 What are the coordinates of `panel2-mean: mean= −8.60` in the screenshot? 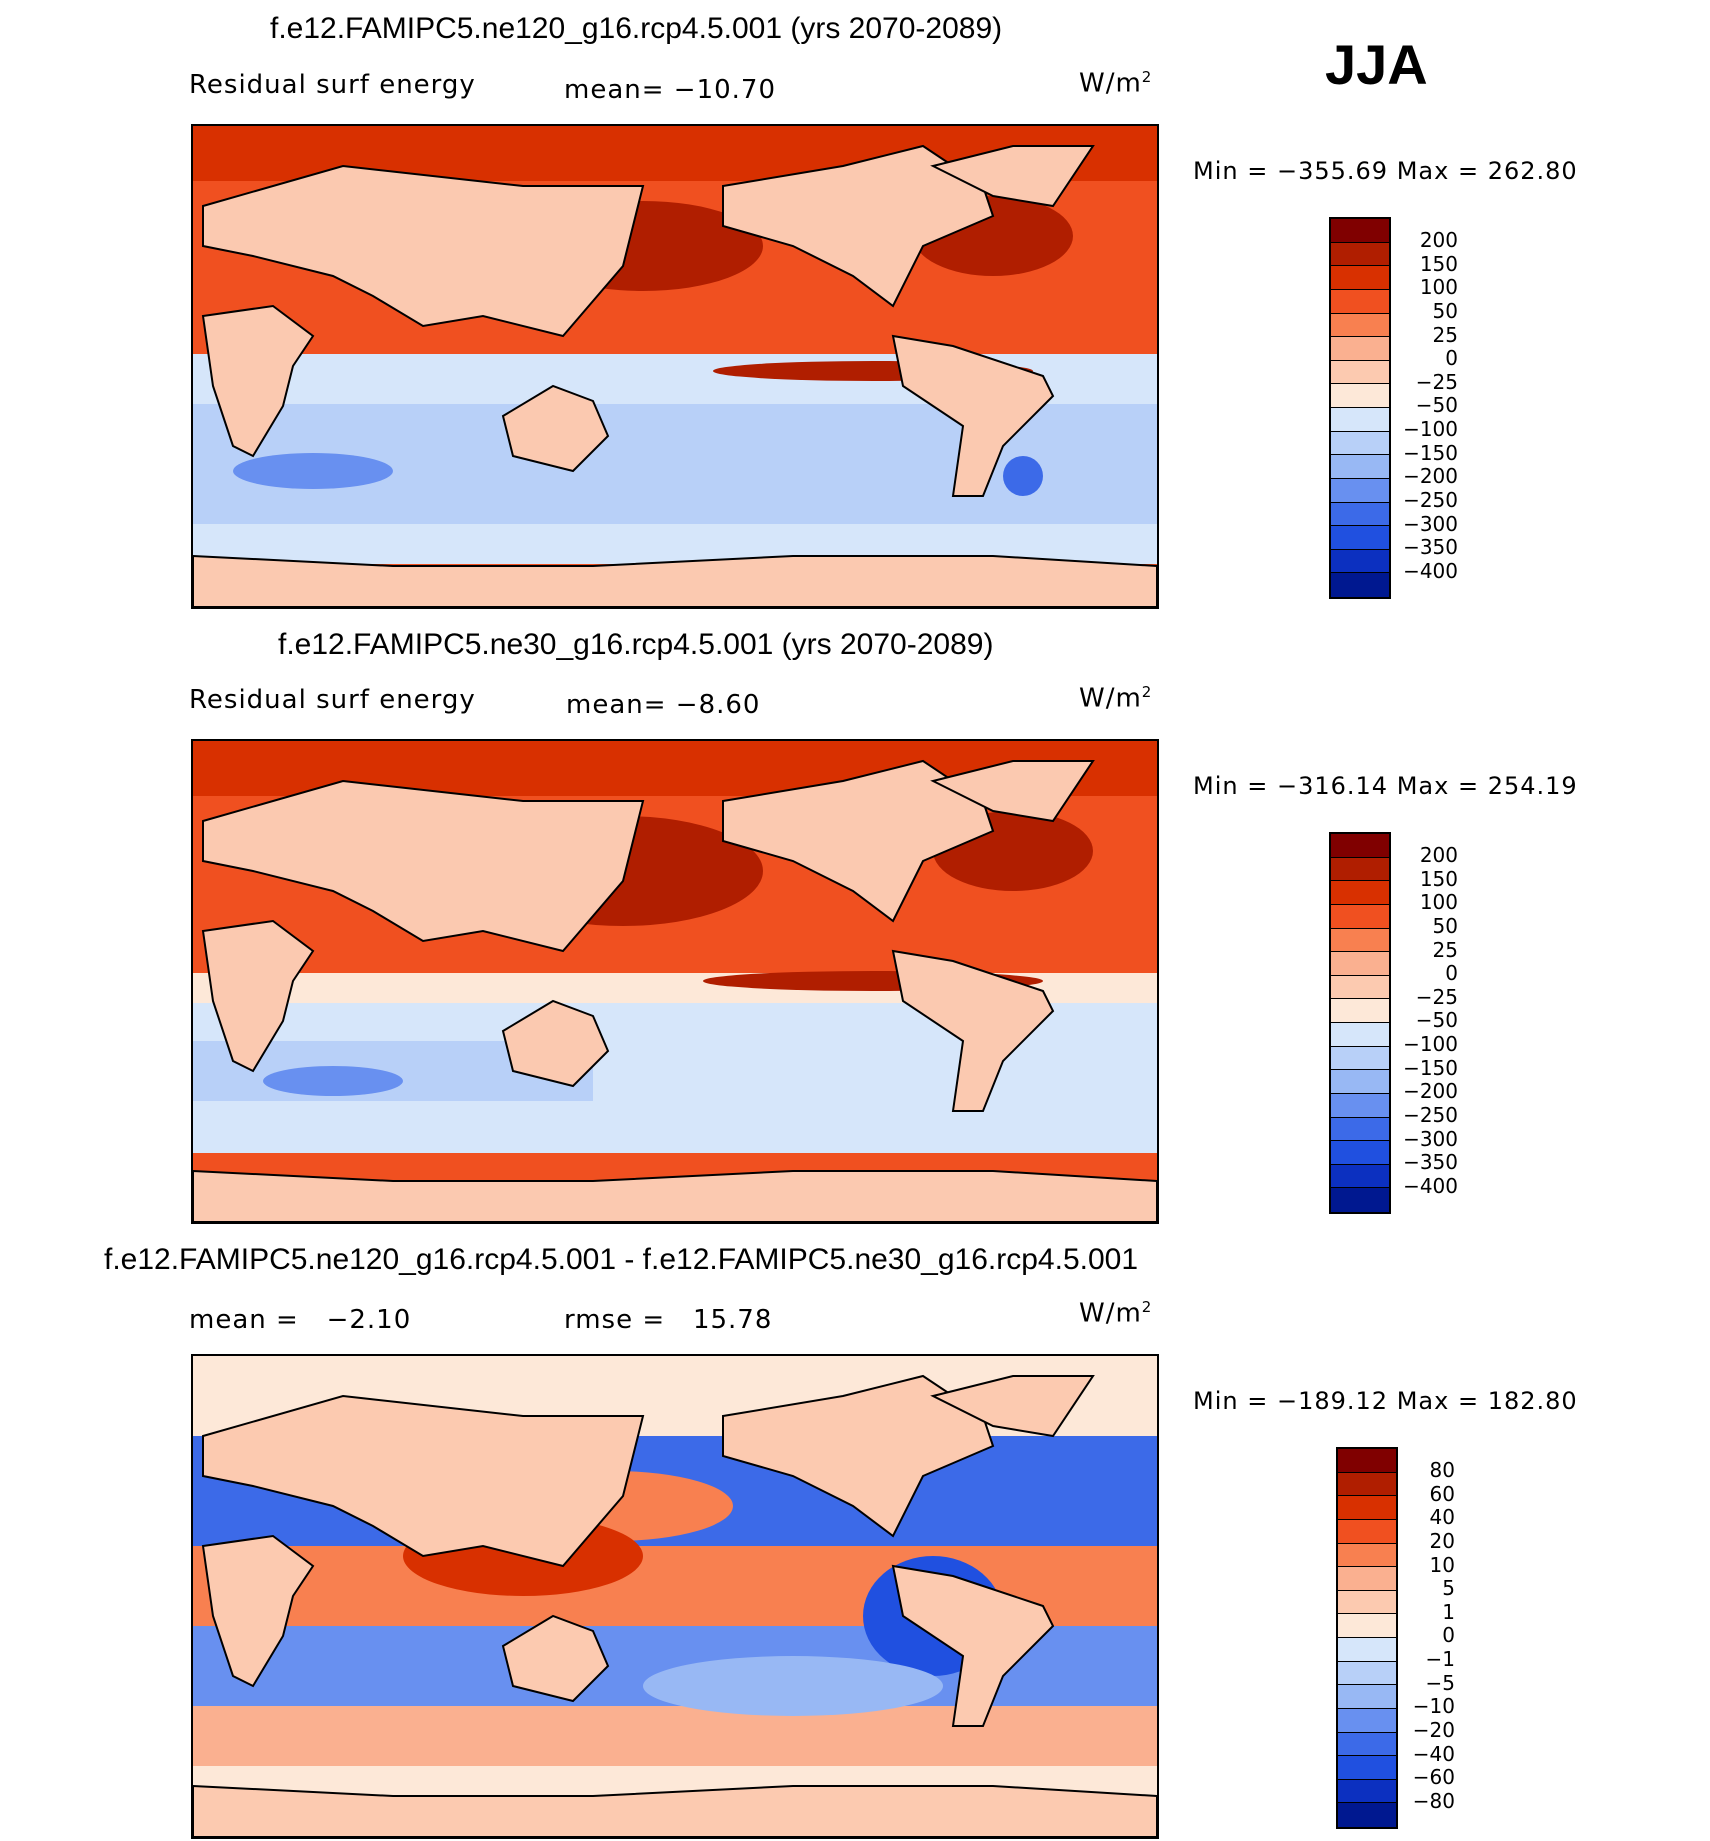 It's located at (663, 705).